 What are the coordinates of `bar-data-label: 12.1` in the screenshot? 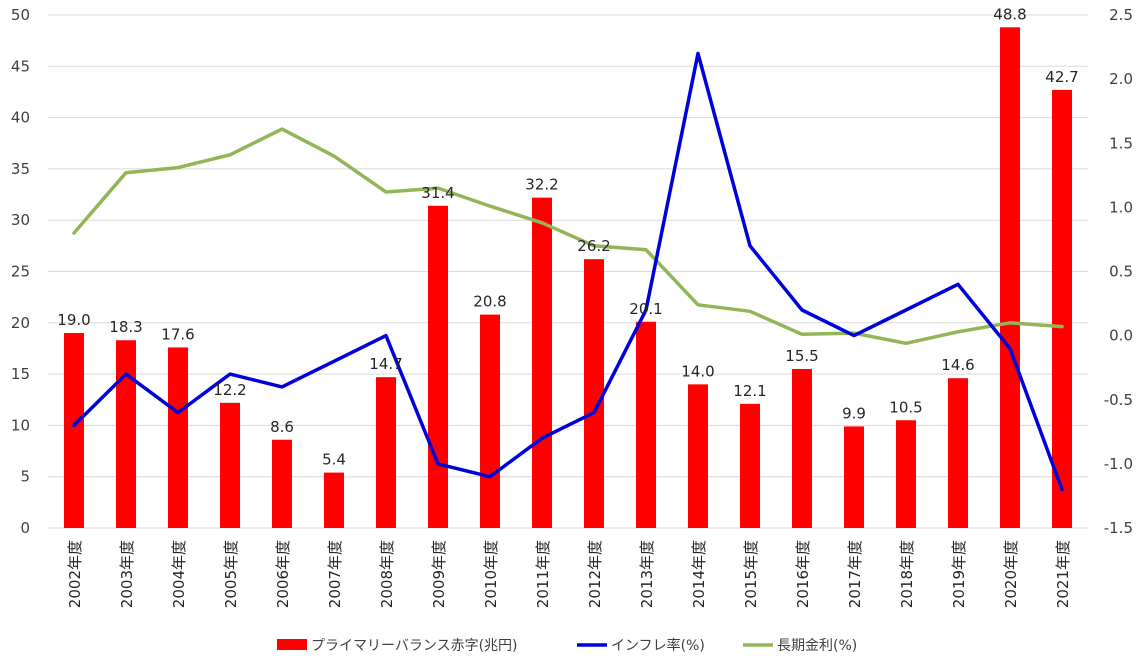 It's located at (749, 391).